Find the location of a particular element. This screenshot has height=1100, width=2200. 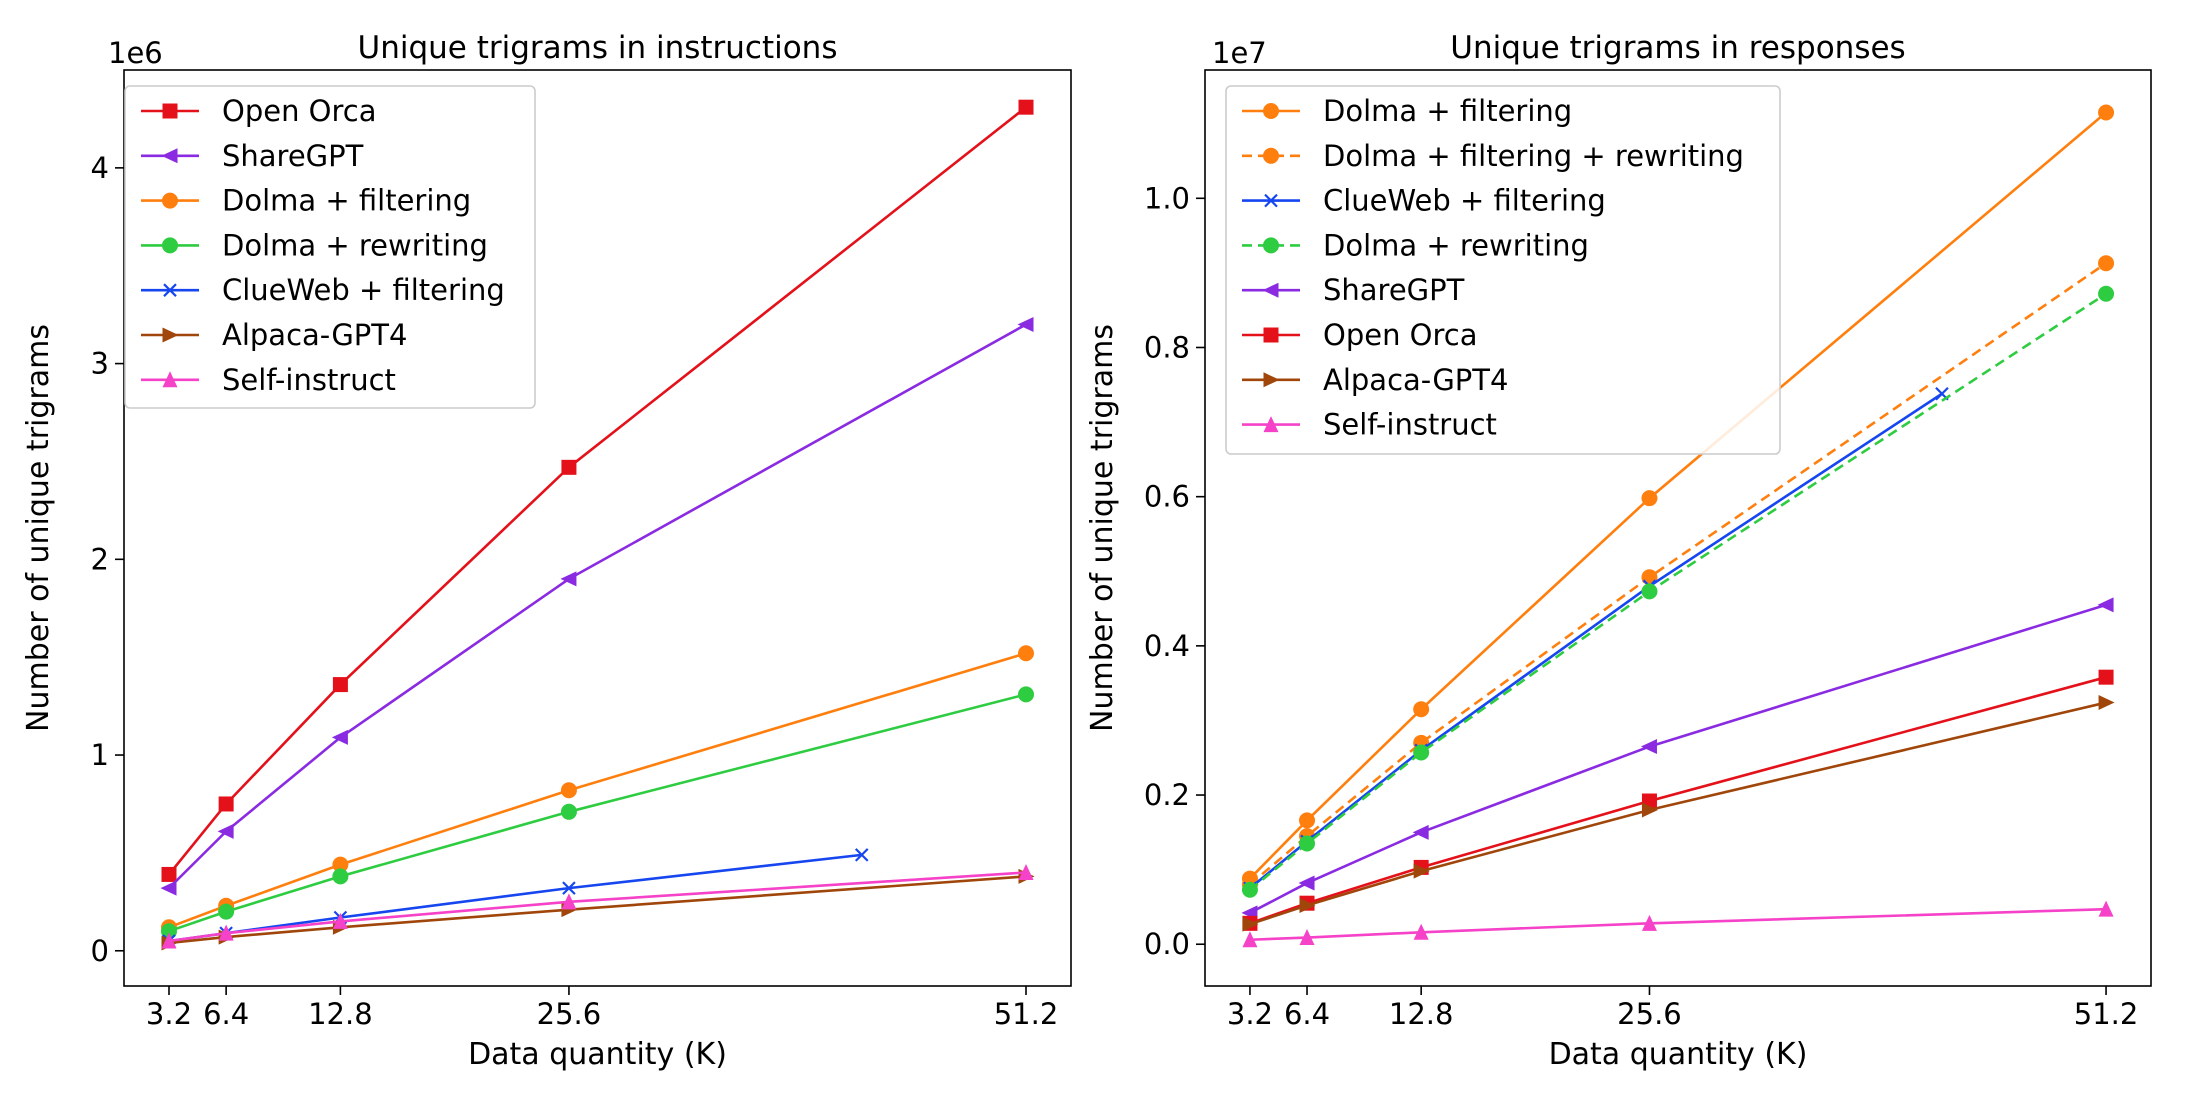

y-tick-label: 1.0 is located at coordinates (1167, 198).